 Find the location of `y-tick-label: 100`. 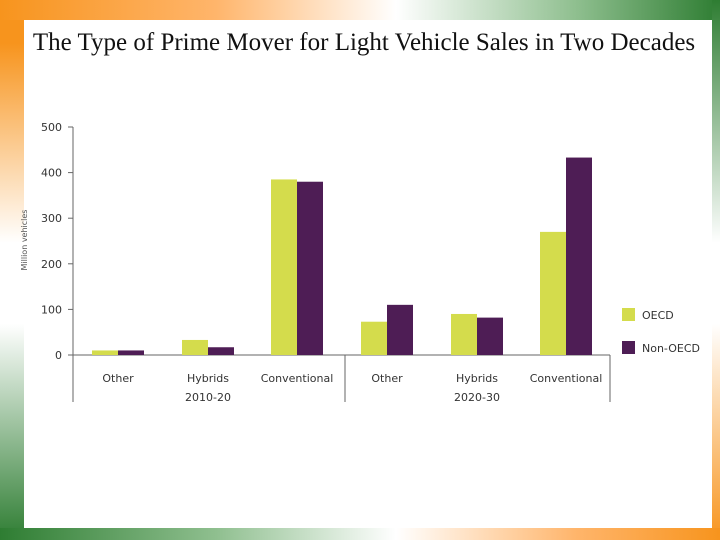

y-tick-label: 100 is located at coordinates (51, 309).